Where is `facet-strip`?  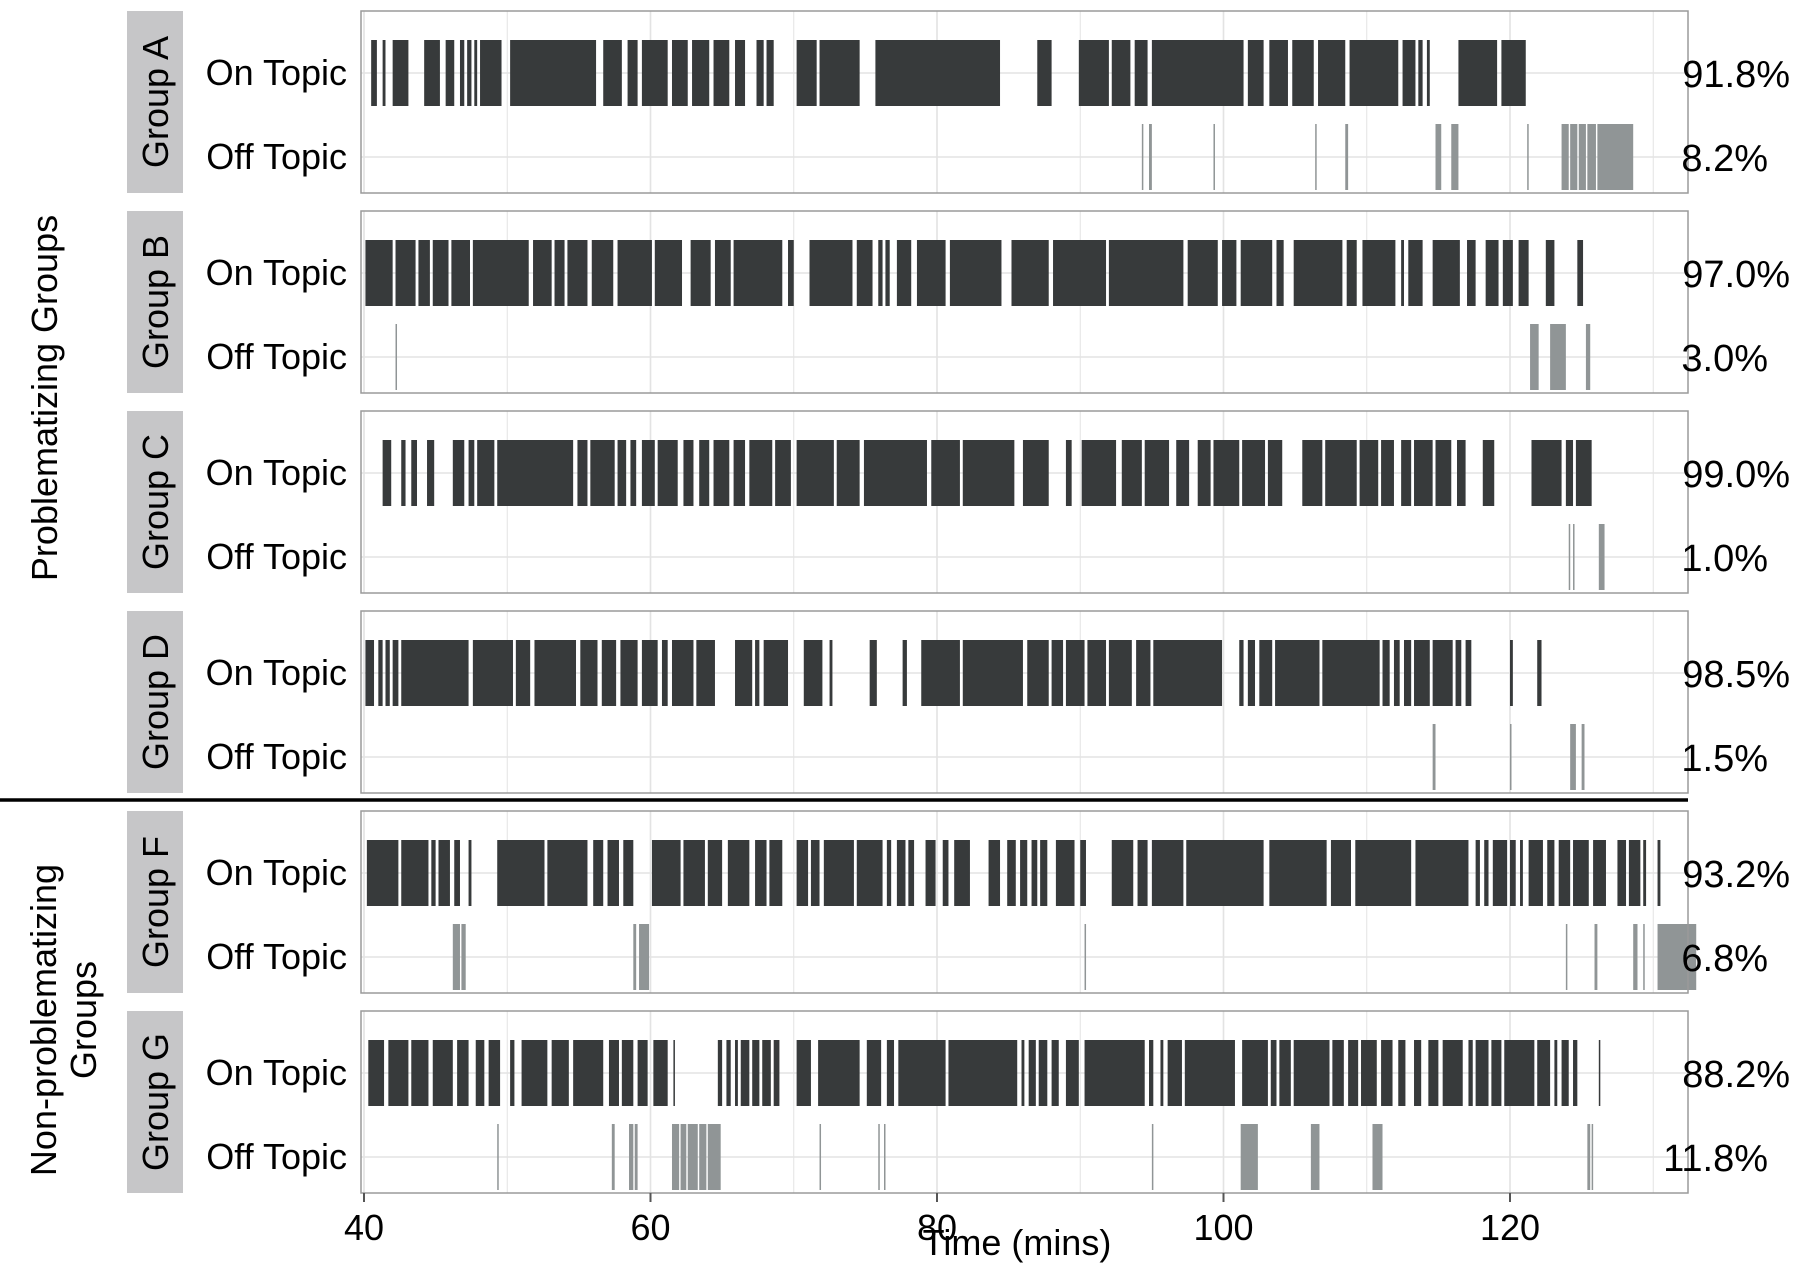
facet-strip is located at coordinates (155, 702).